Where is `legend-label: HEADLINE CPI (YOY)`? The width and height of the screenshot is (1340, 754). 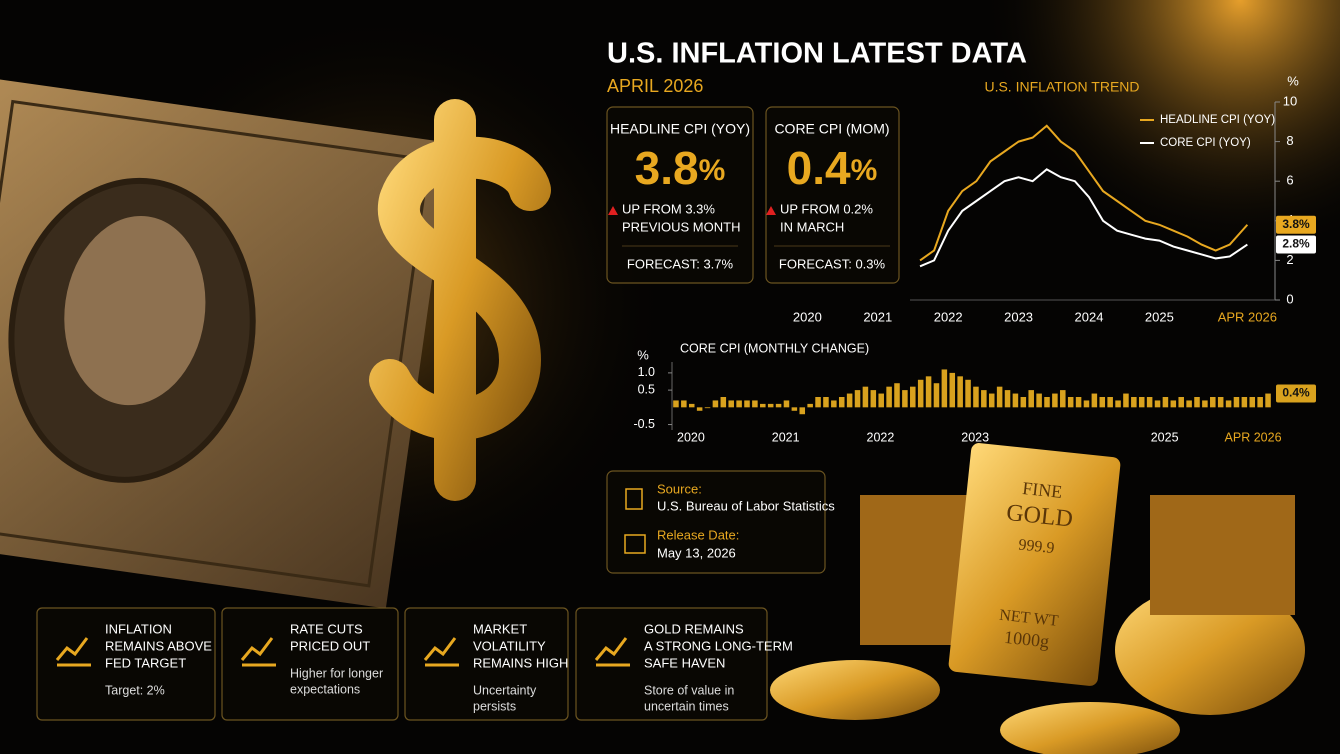
legend-label: HEADLINE CPI (YOY) is located at coordinates (1217, 120).